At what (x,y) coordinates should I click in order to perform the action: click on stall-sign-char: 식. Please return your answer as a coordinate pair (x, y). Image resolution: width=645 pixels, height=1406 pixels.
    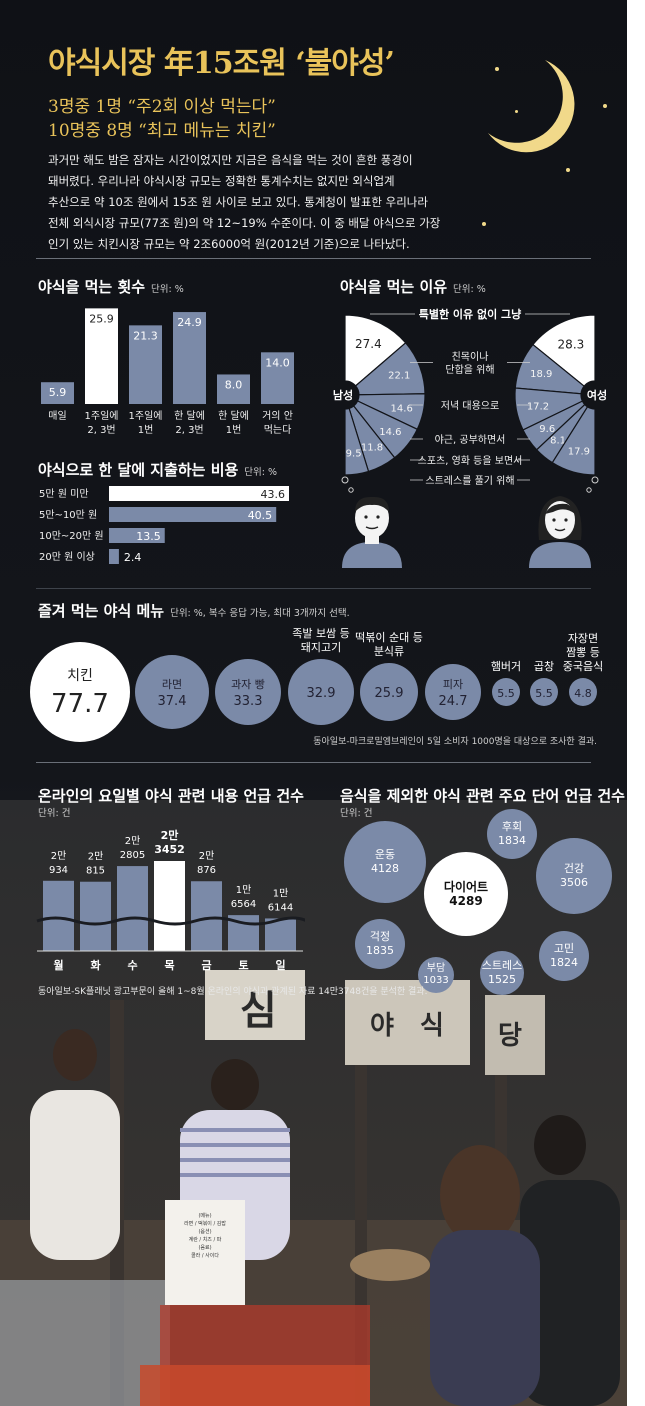
    Looking at the image, I should click on (432, 1026).